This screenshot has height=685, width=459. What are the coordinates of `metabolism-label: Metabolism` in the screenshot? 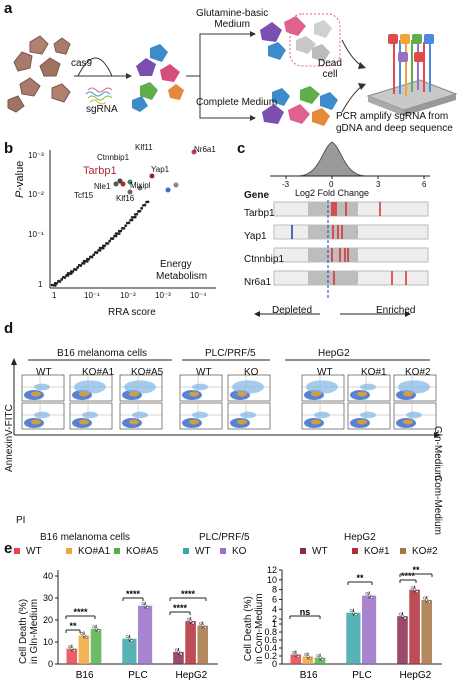 It's located at (182, 276).